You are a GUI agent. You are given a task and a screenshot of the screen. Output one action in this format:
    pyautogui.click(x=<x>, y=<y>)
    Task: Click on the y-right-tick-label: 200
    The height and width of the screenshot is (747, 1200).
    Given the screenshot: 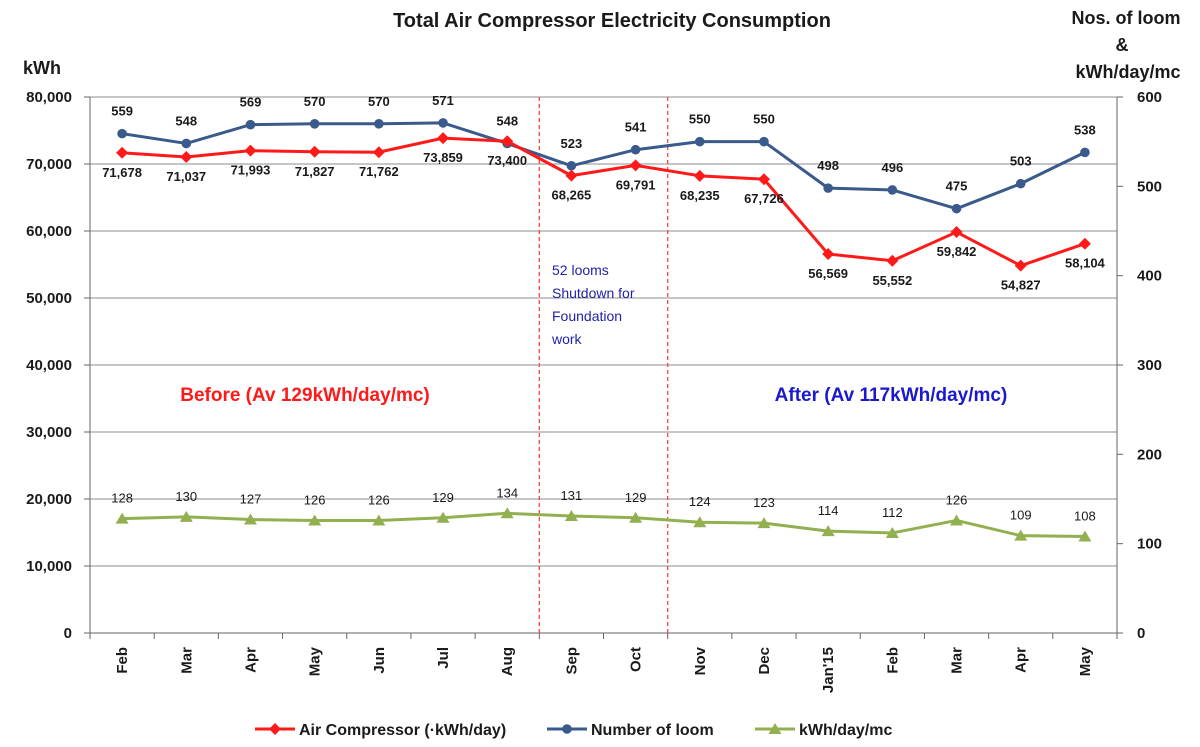 What is the action you would take?
    pyautogui.click(x=1149, y=454)
    